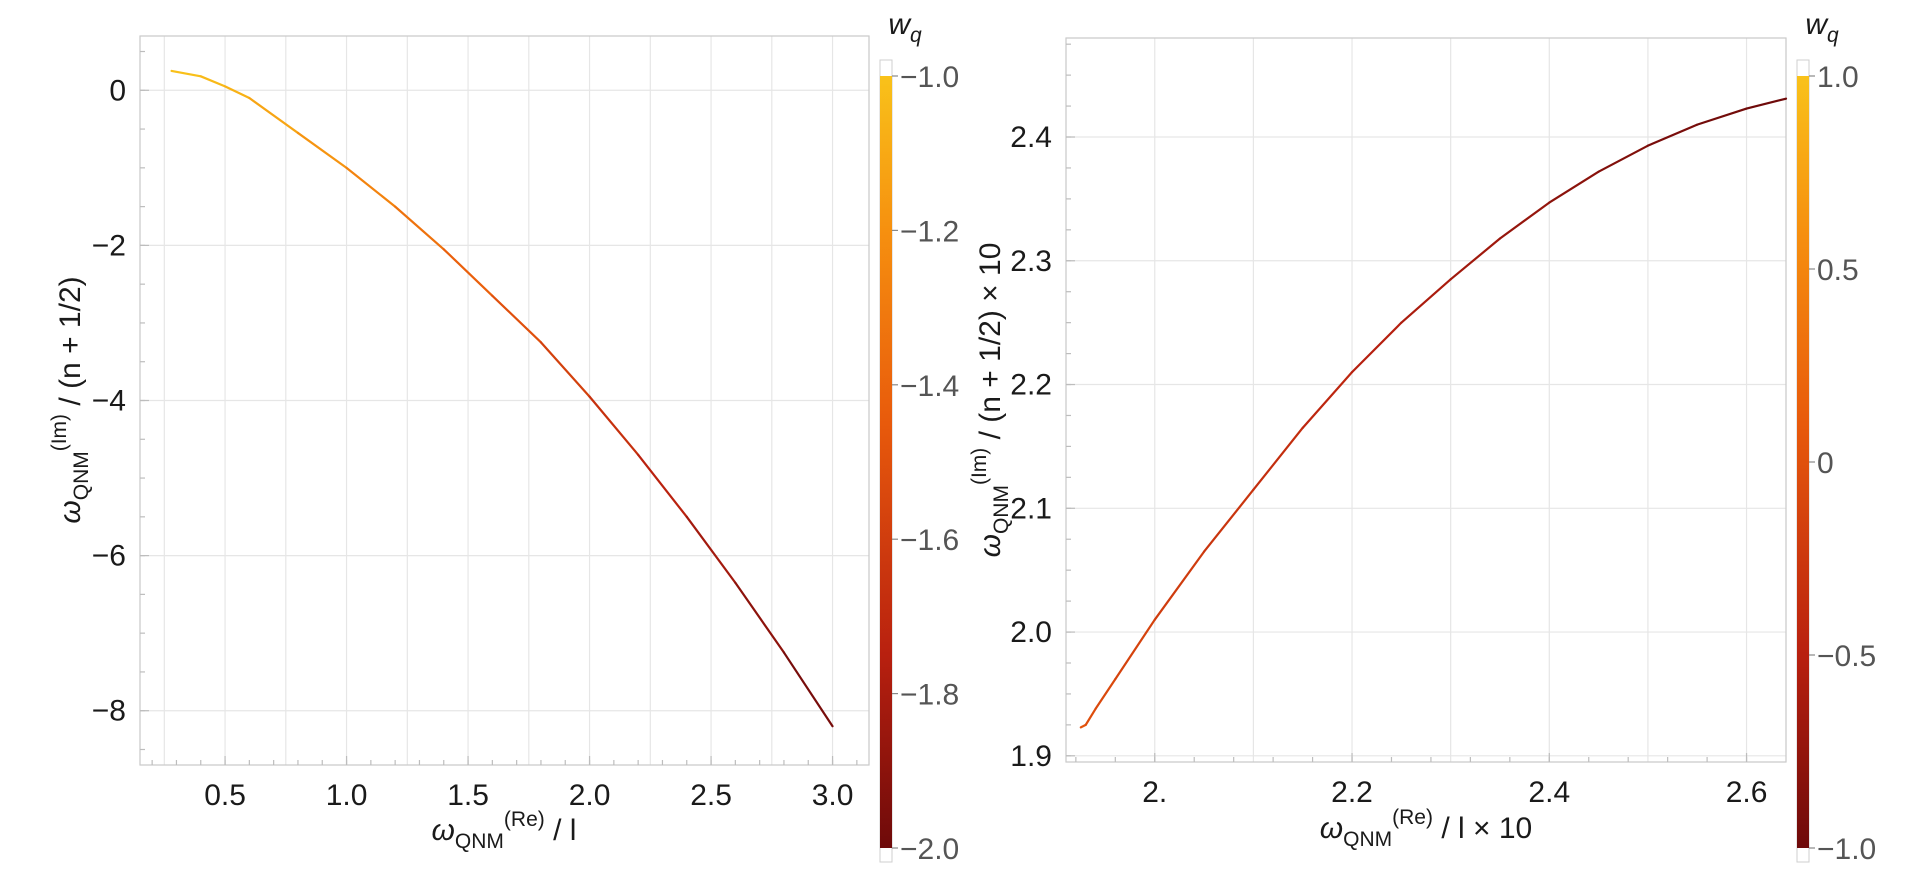 Image resolution: width=1914 pixels, height=873 pixels. Describe the element at coordinates (929, 849) in the screenshot. I see `colorbar-tick-label: −2.0` at that location.